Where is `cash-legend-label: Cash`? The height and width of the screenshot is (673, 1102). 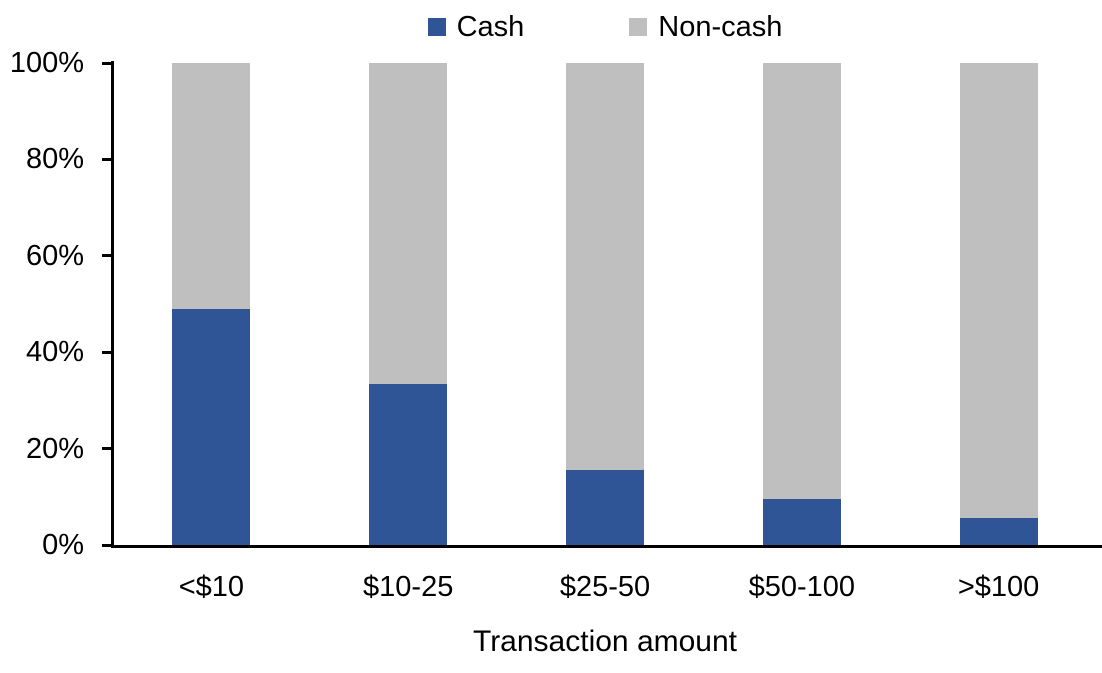 cash-legend-label: Cash is located at coordinates (490, 27).